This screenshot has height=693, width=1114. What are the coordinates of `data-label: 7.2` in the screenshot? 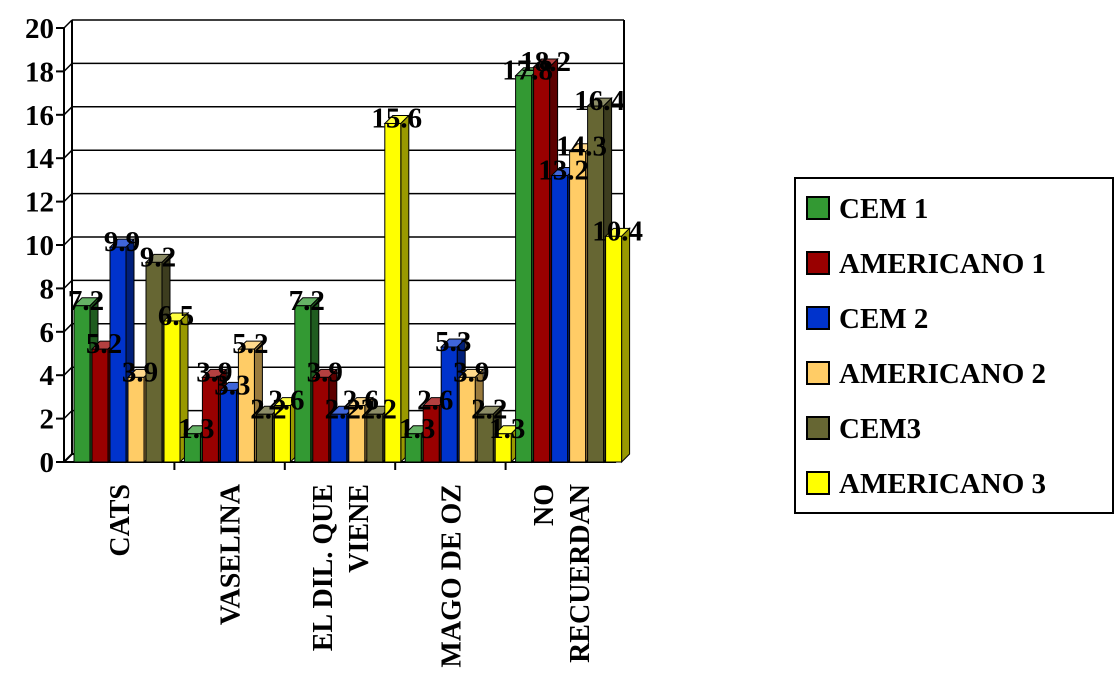 It's located at (86, 301).